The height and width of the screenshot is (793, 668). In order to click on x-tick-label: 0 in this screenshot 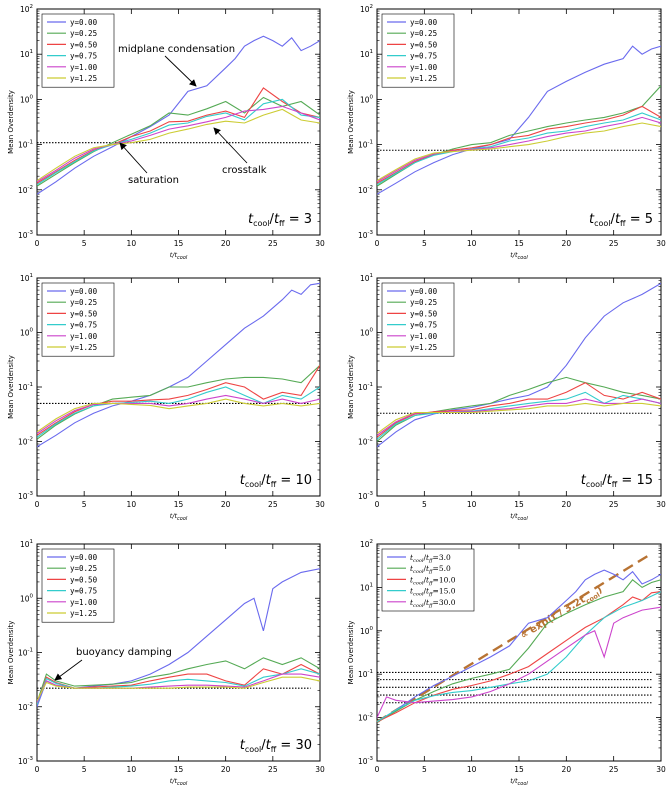, I will do `click(377, 243)`.